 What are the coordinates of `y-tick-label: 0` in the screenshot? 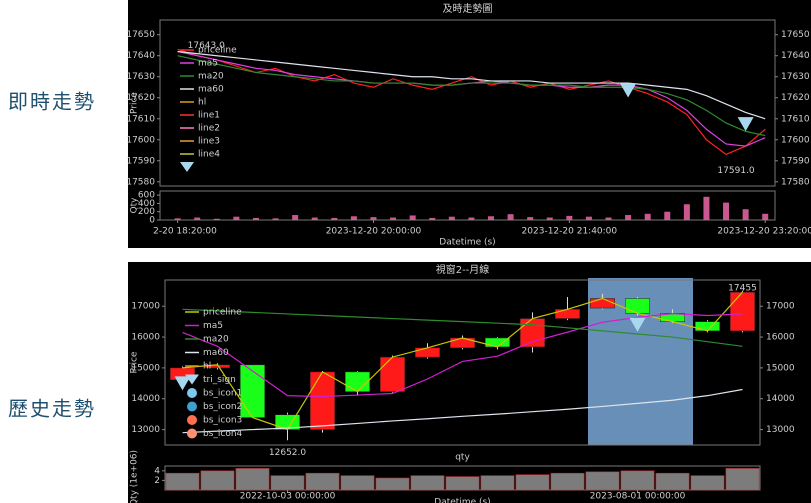 It's located at (152, 221).